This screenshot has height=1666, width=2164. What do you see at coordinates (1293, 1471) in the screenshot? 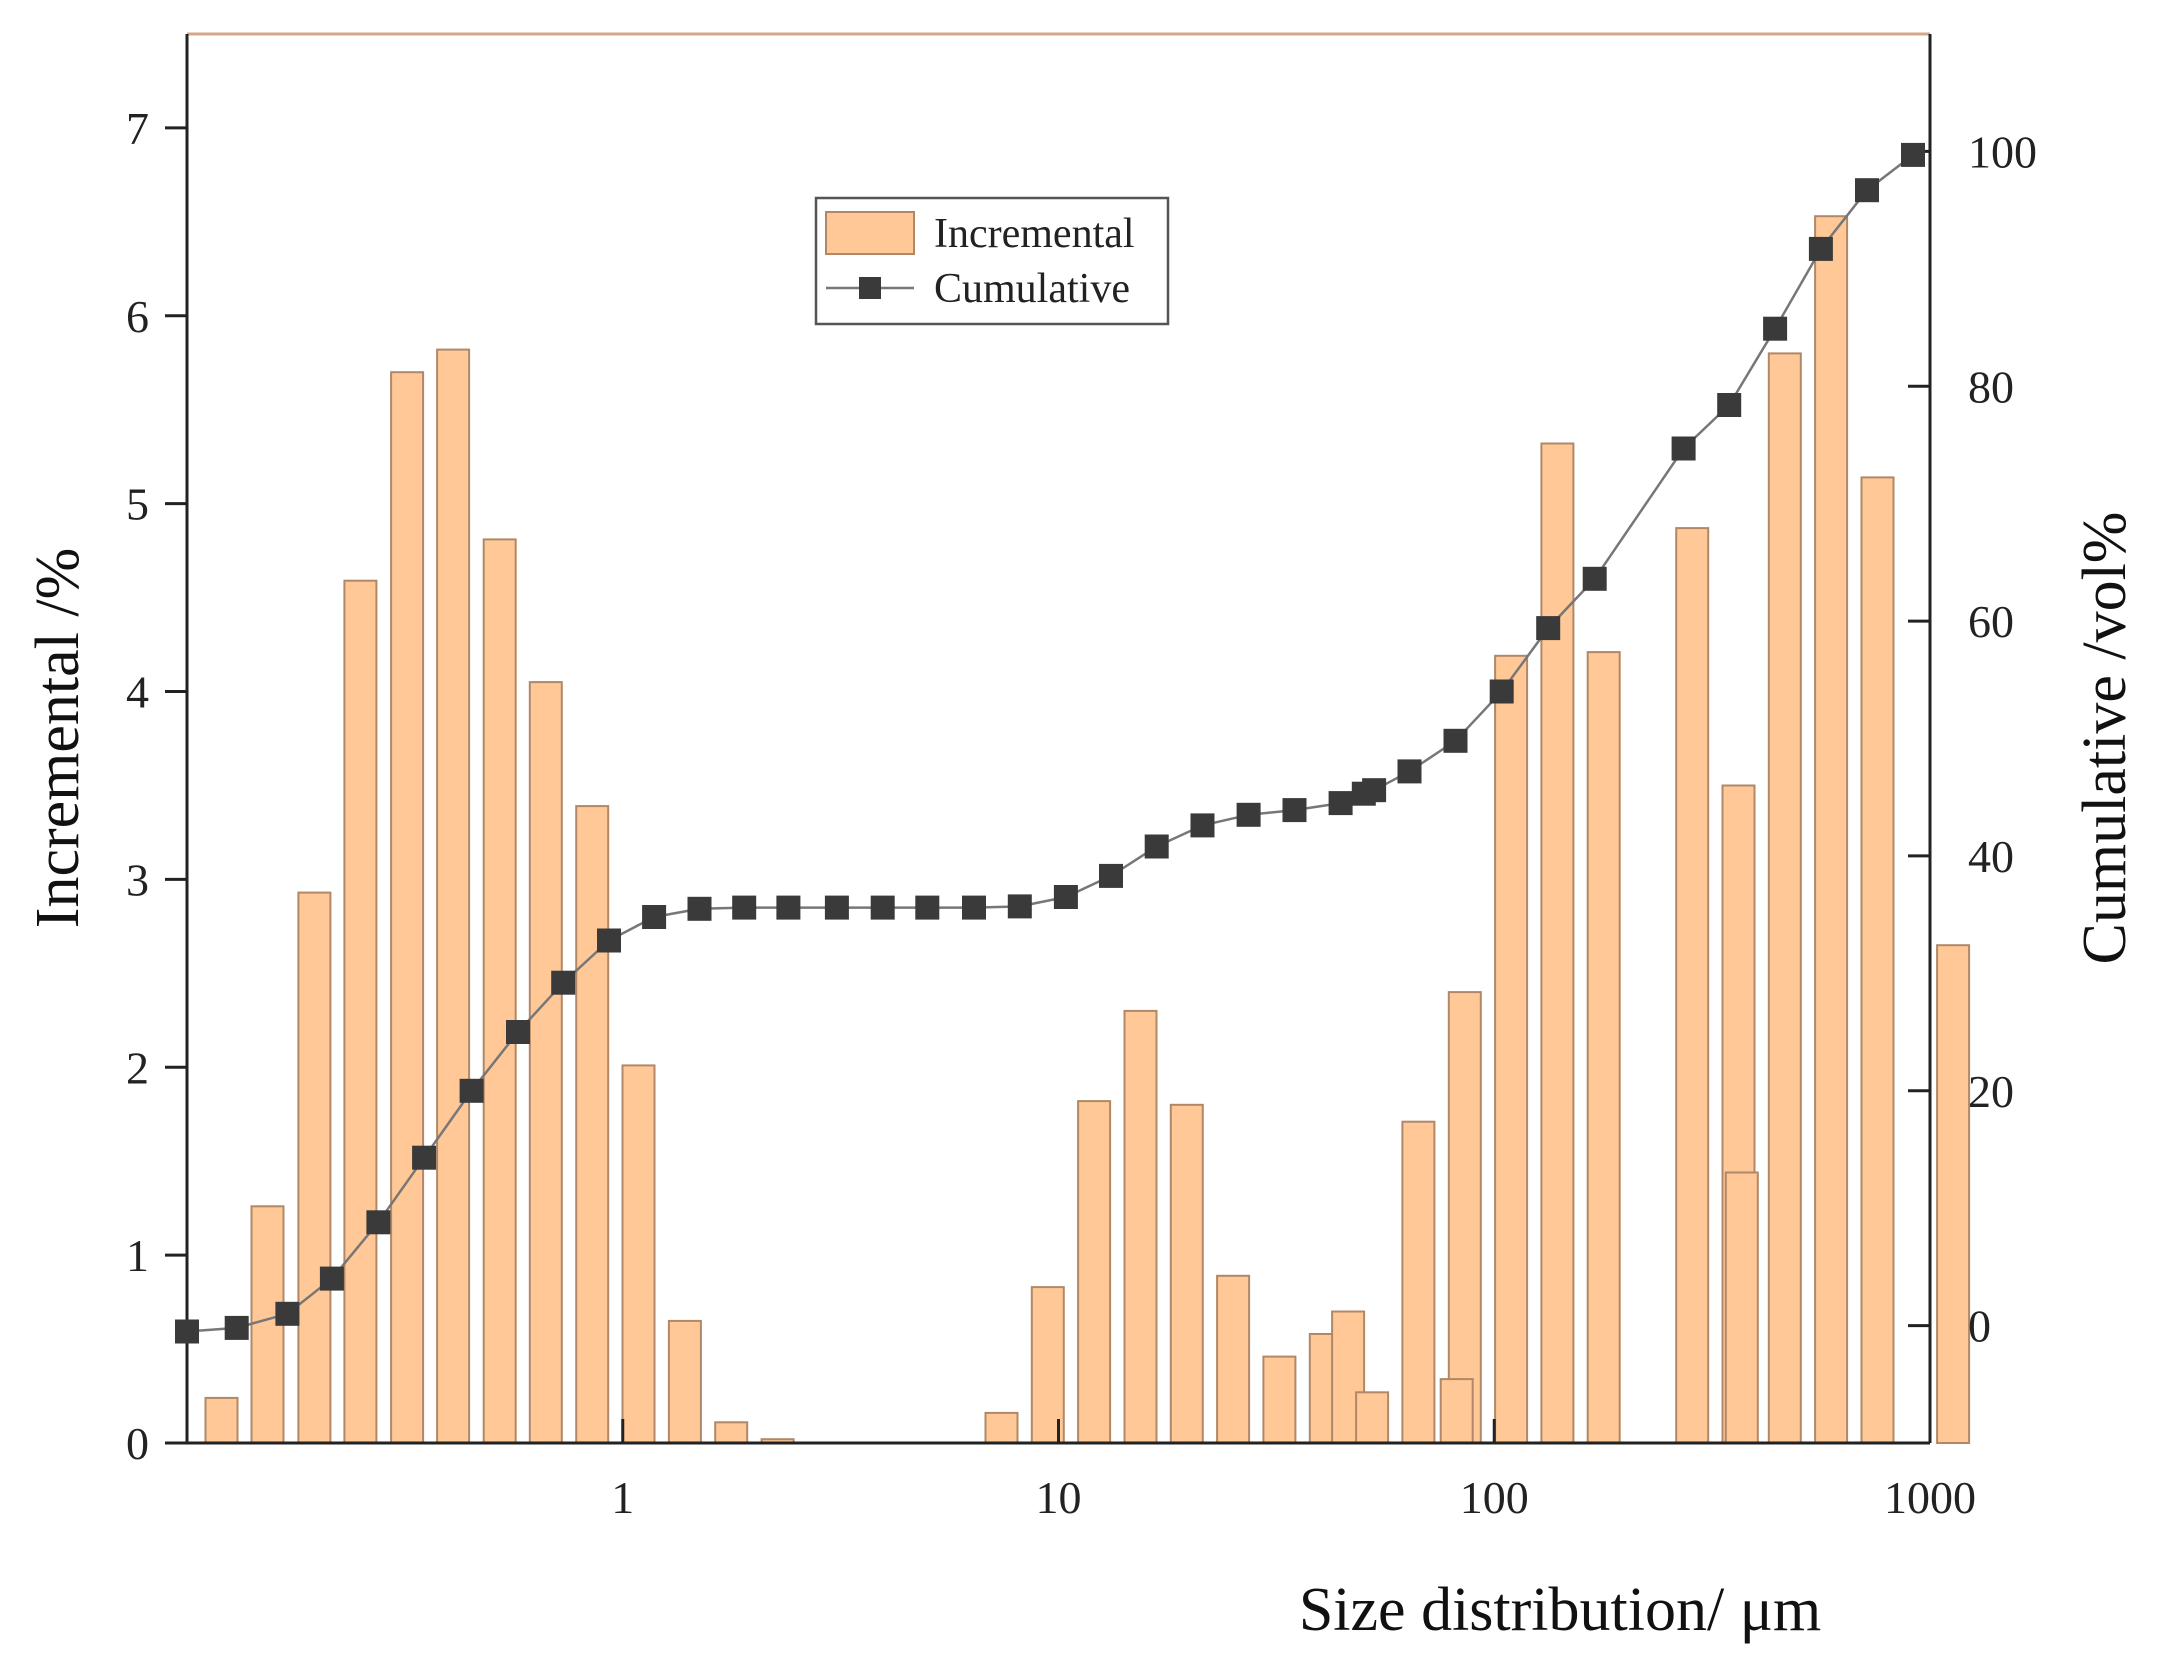
I see `x-axis-ticks: 1 10 100 1000` at bounding box center [1293, 1471].